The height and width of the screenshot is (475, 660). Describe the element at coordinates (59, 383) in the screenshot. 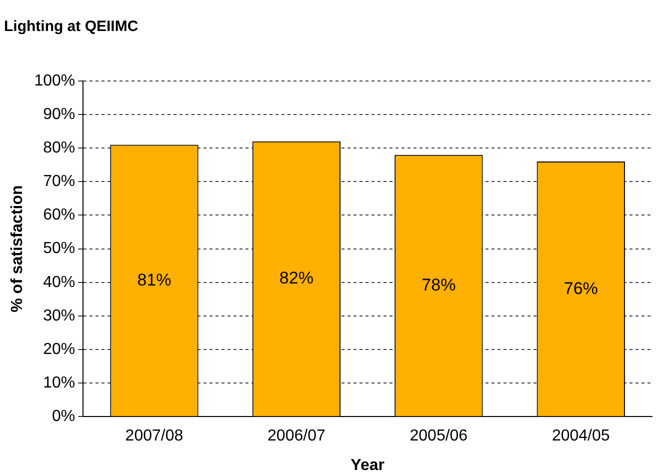

I see `y-tick-label: 10%` at that location.